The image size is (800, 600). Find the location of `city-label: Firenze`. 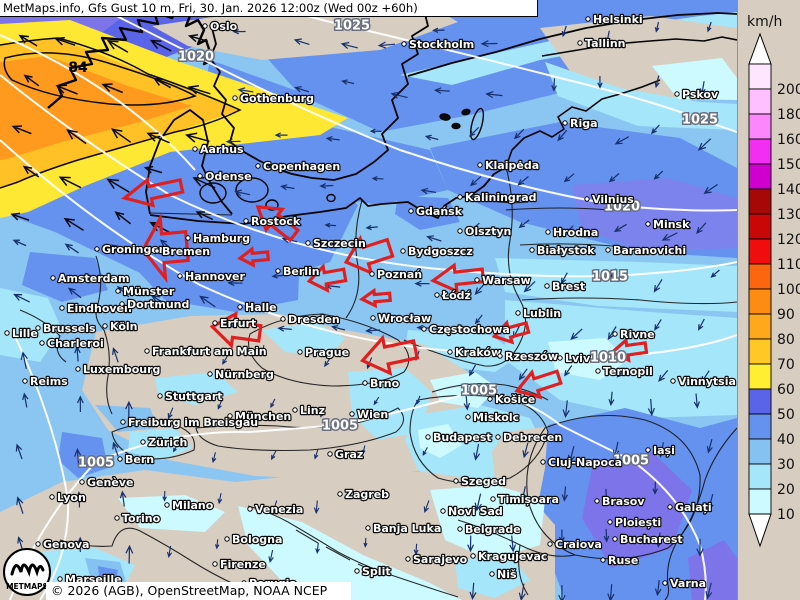

city-label: Firenze is located at coordinates (243, 564).